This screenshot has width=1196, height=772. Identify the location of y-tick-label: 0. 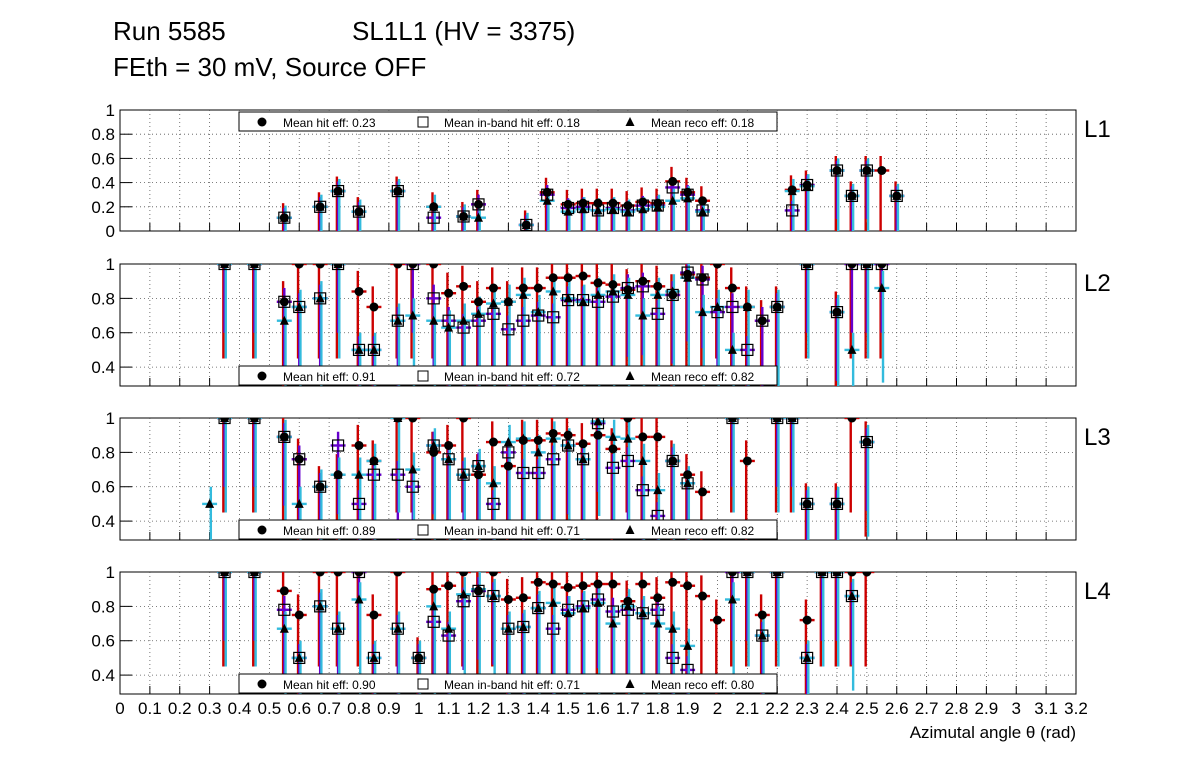
(110, 231).